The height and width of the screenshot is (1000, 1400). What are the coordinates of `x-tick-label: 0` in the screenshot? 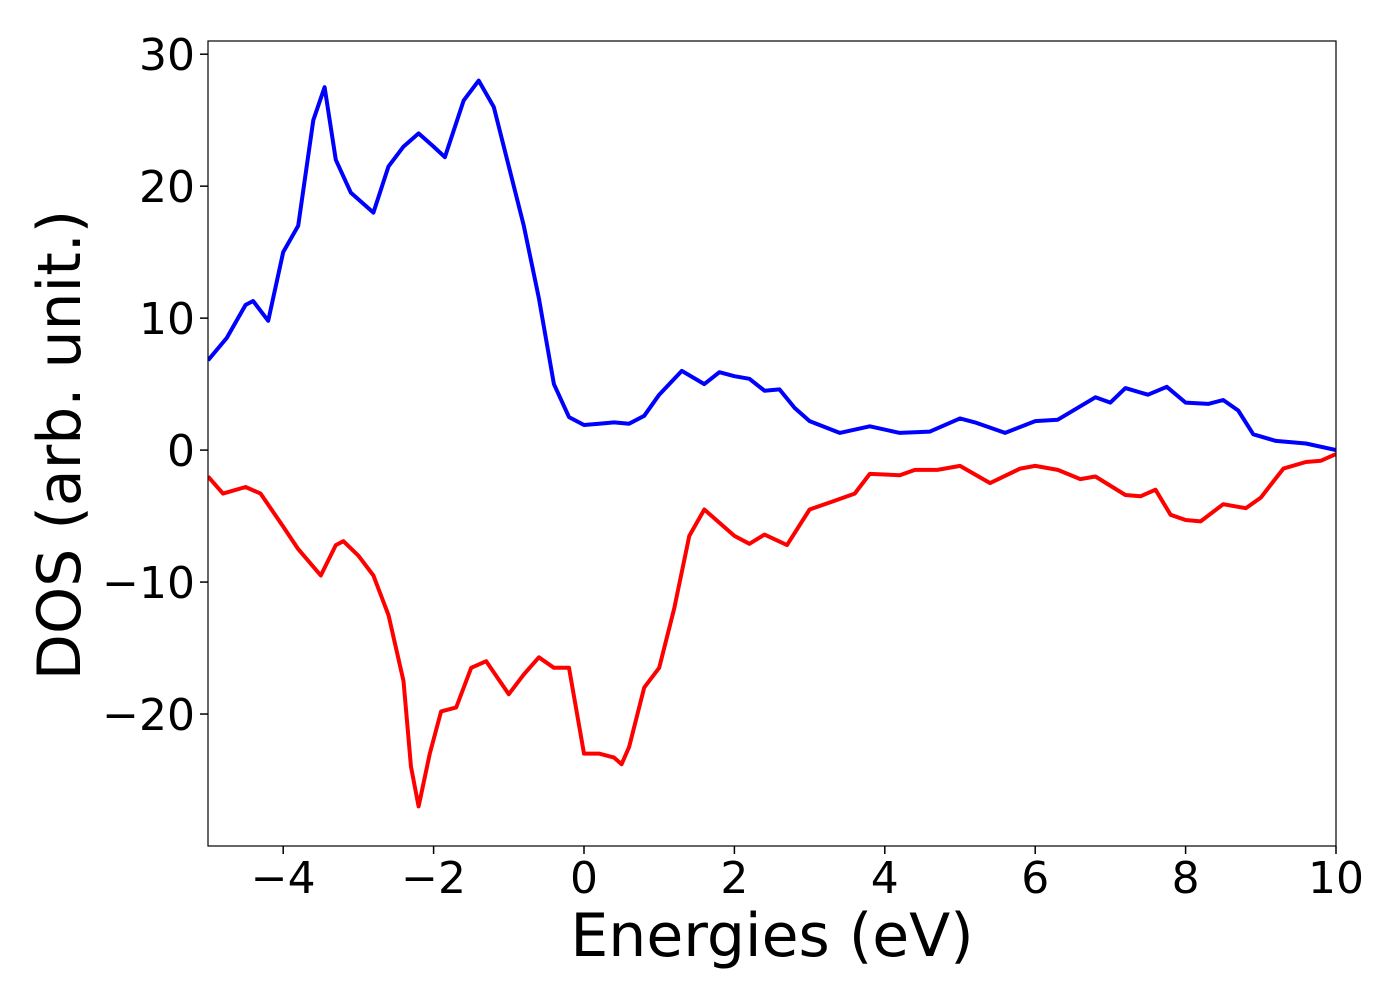 It's located at (584, 878).